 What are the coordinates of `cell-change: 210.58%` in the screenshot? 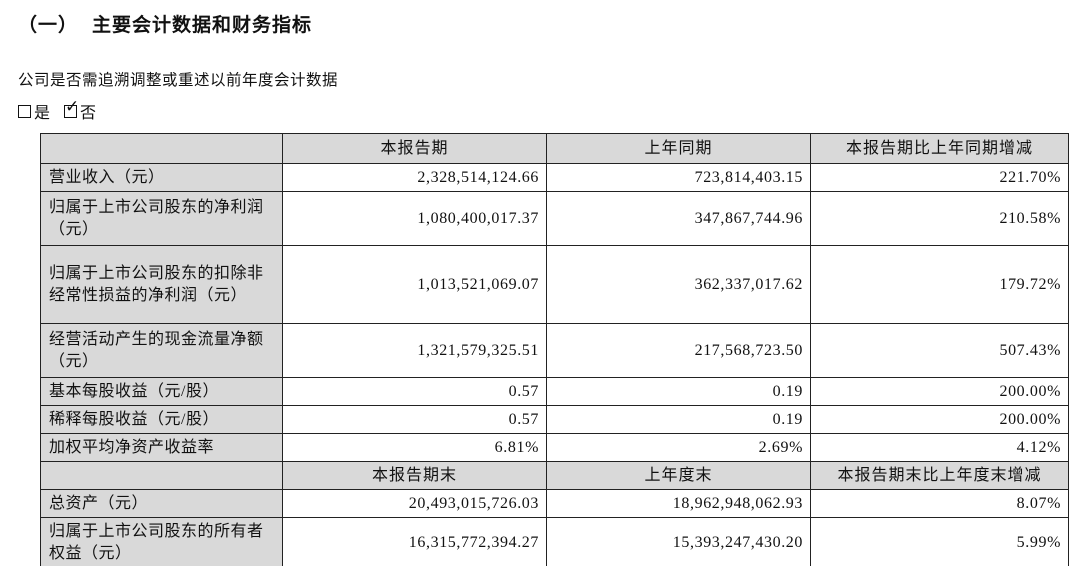 It's located at (939, 218).